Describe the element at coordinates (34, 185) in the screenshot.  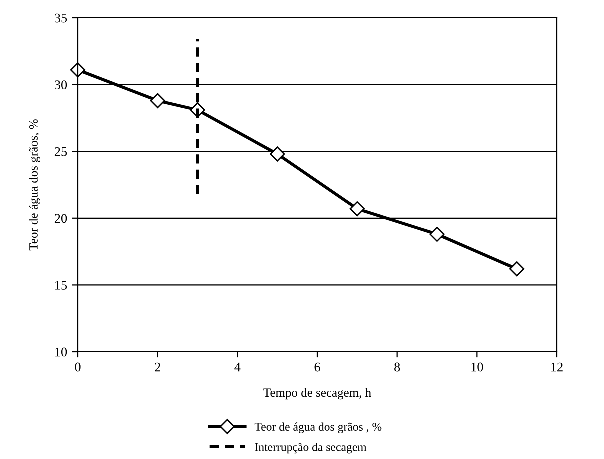
I see `y-axis-title: Teor de água dos grãos, %` at that location.